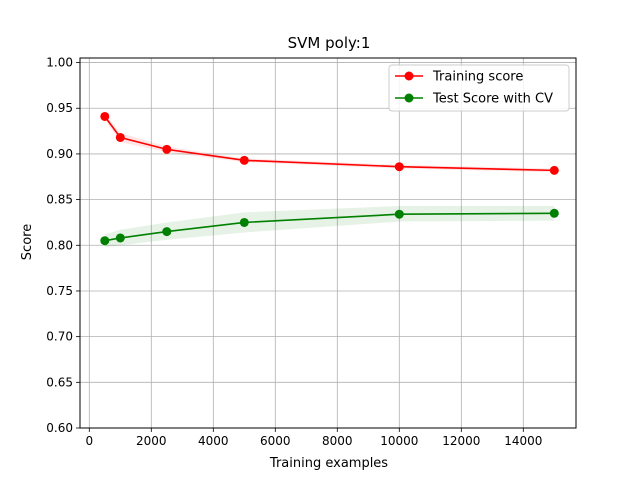 This screenshot has width=640, height=480. I want to click on chart-title: SVM poly:1, so click(329, 43).